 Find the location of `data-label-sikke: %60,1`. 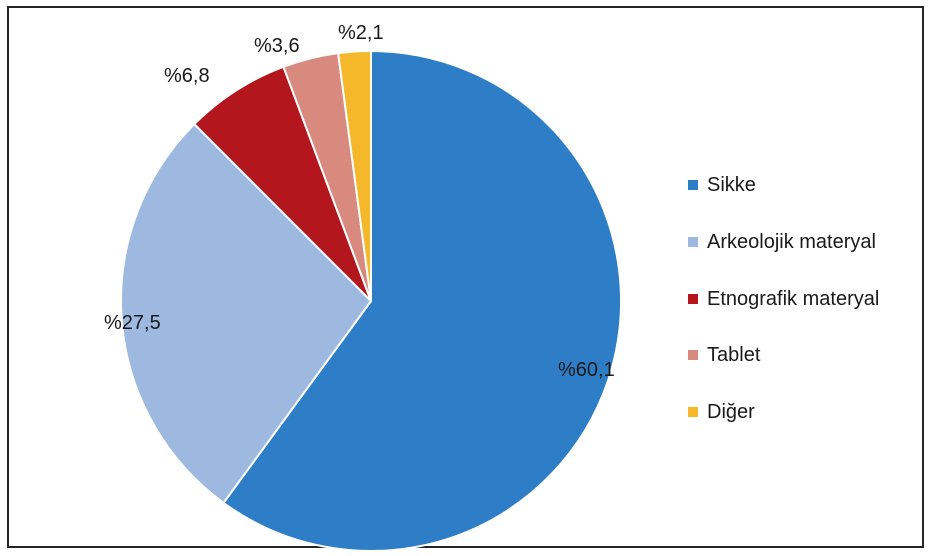

data-label-sikke: %60,1 is located at coordinates (586, 370).